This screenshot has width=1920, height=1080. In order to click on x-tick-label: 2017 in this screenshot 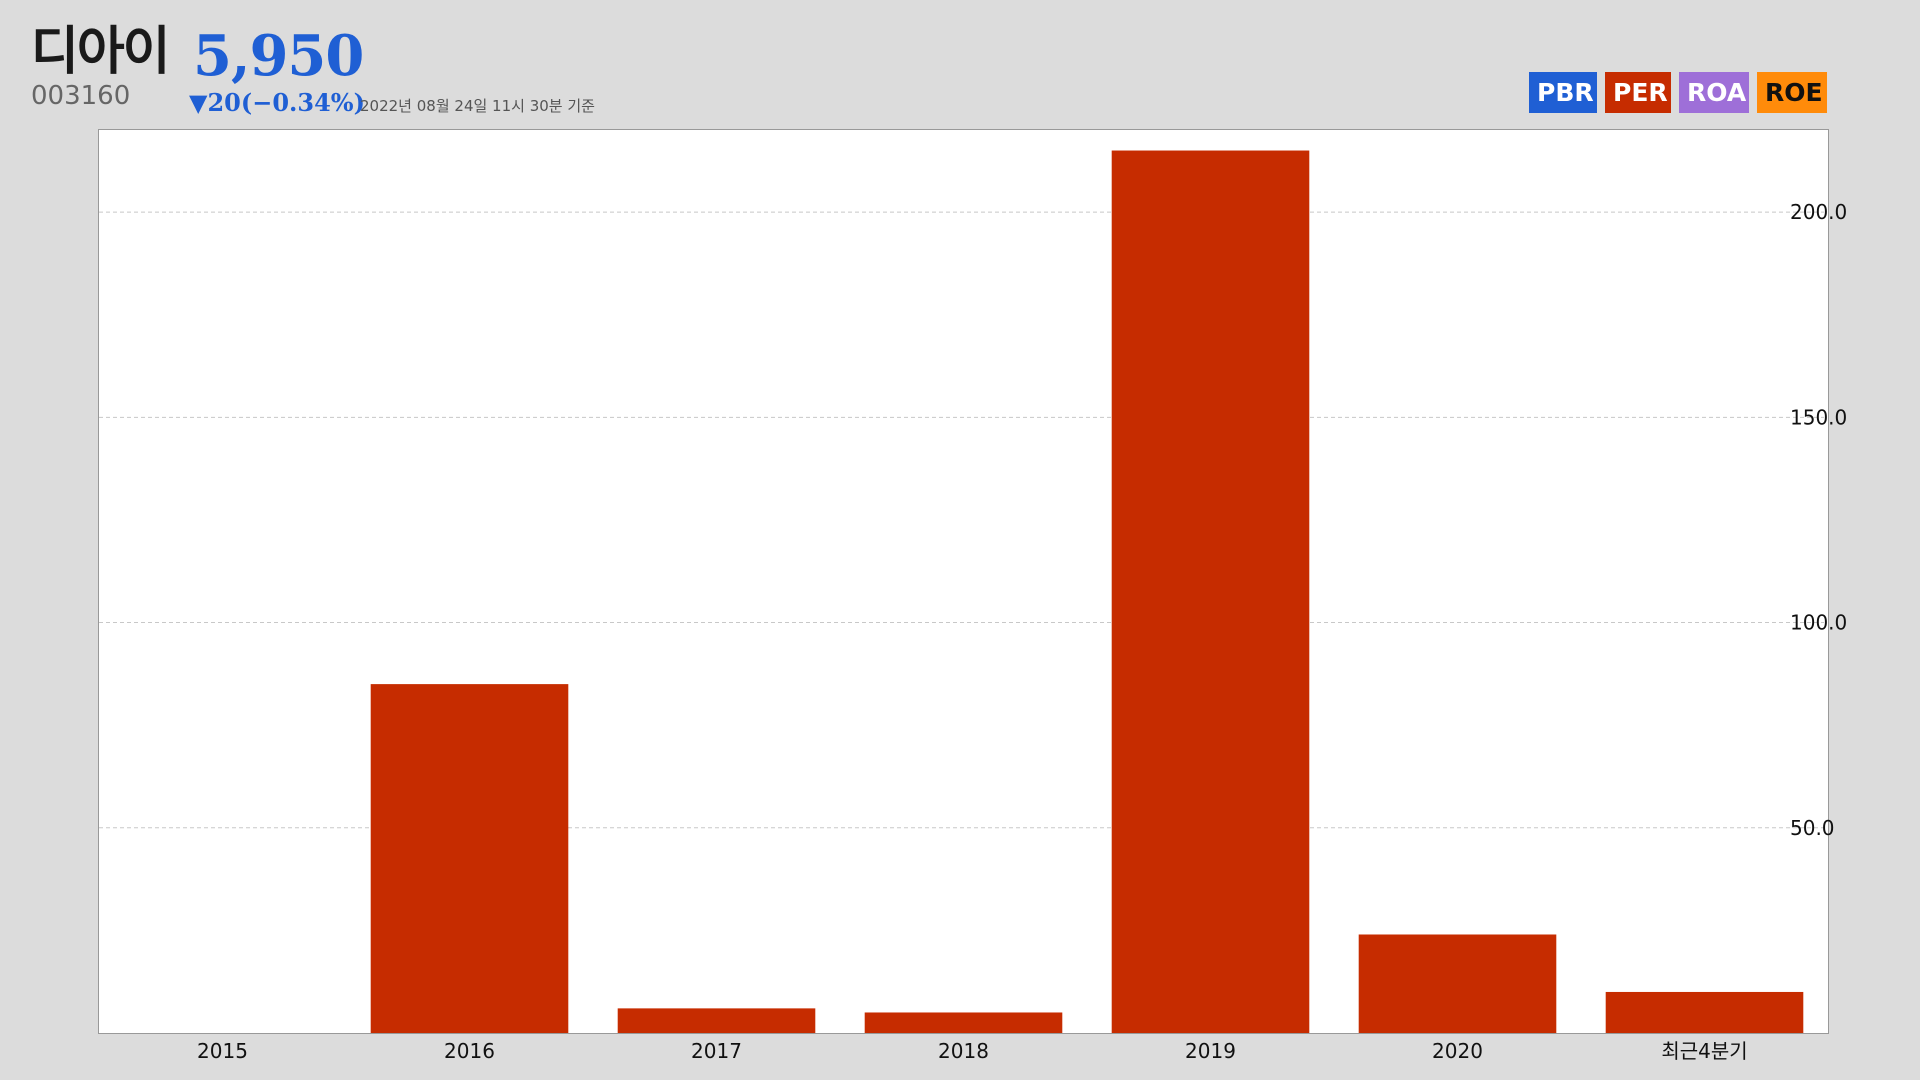, I will do `click(716, 1051)`.